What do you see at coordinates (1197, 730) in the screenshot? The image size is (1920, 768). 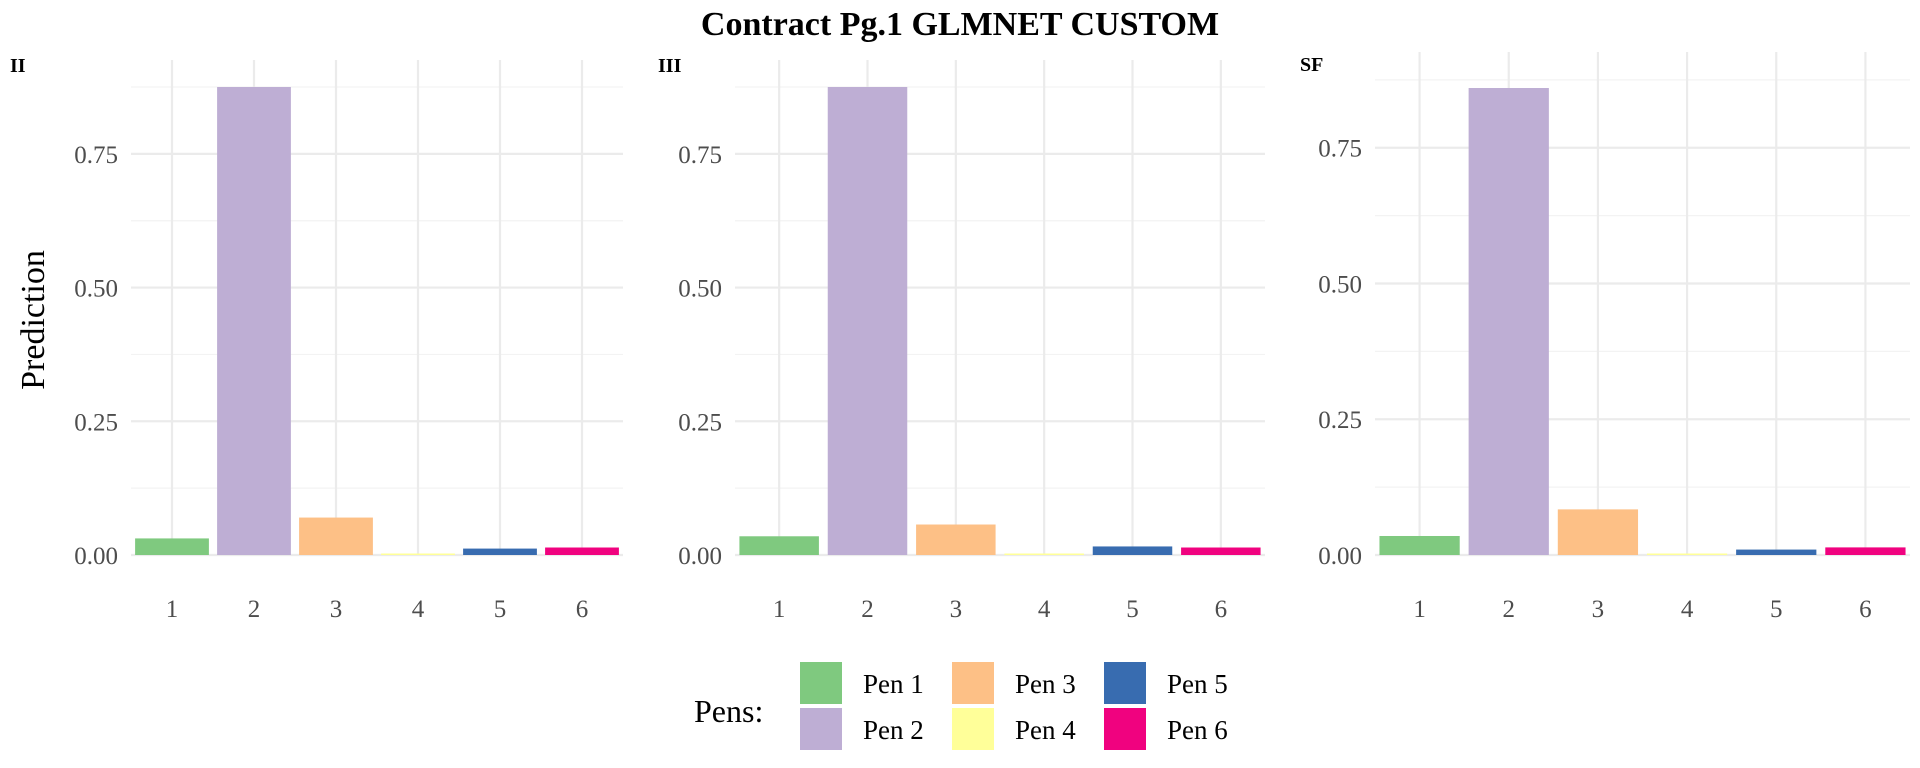 I see `legend-label: Pen 6` at bounding box center [1197, 730].